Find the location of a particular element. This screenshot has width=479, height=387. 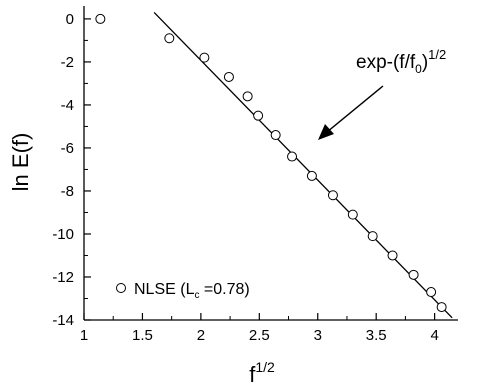

annotation-arrow is located at coordinates (351, 112).